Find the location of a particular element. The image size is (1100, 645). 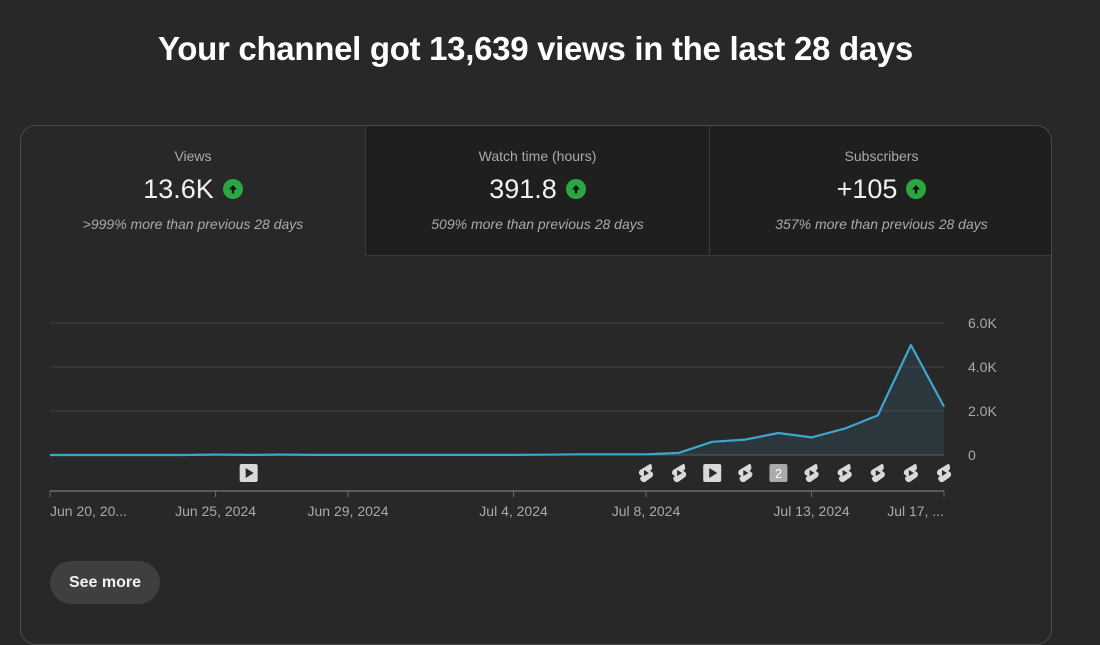

tab-value: +105 is located at coordinates (867, 188).